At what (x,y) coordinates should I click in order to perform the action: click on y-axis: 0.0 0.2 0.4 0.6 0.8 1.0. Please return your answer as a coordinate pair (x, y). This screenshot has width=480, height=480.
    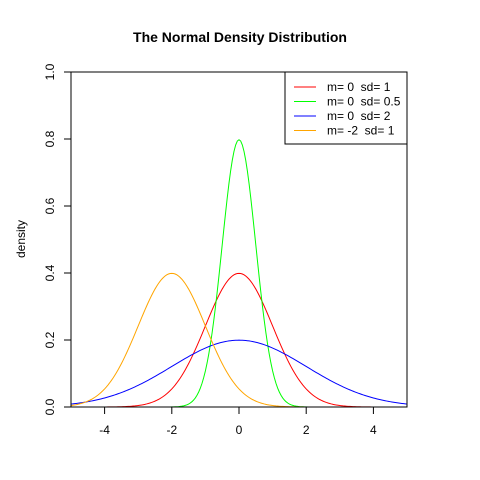
    Looking at the image, I should click on (57, 239).